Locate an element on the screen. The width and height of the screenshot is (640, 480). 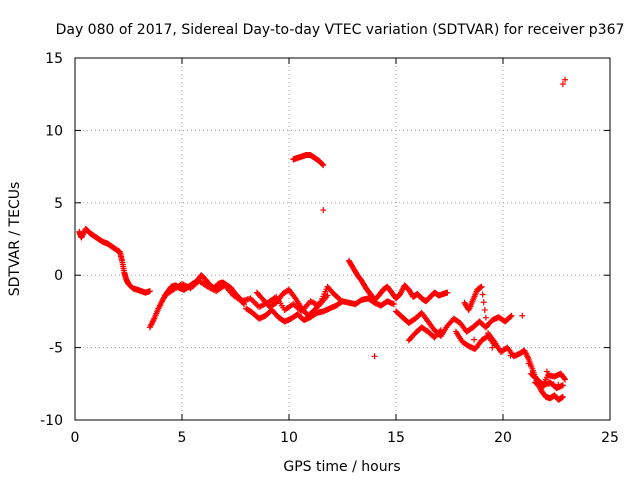
x-tick-label: 0 is located at coordinates (75, 438).